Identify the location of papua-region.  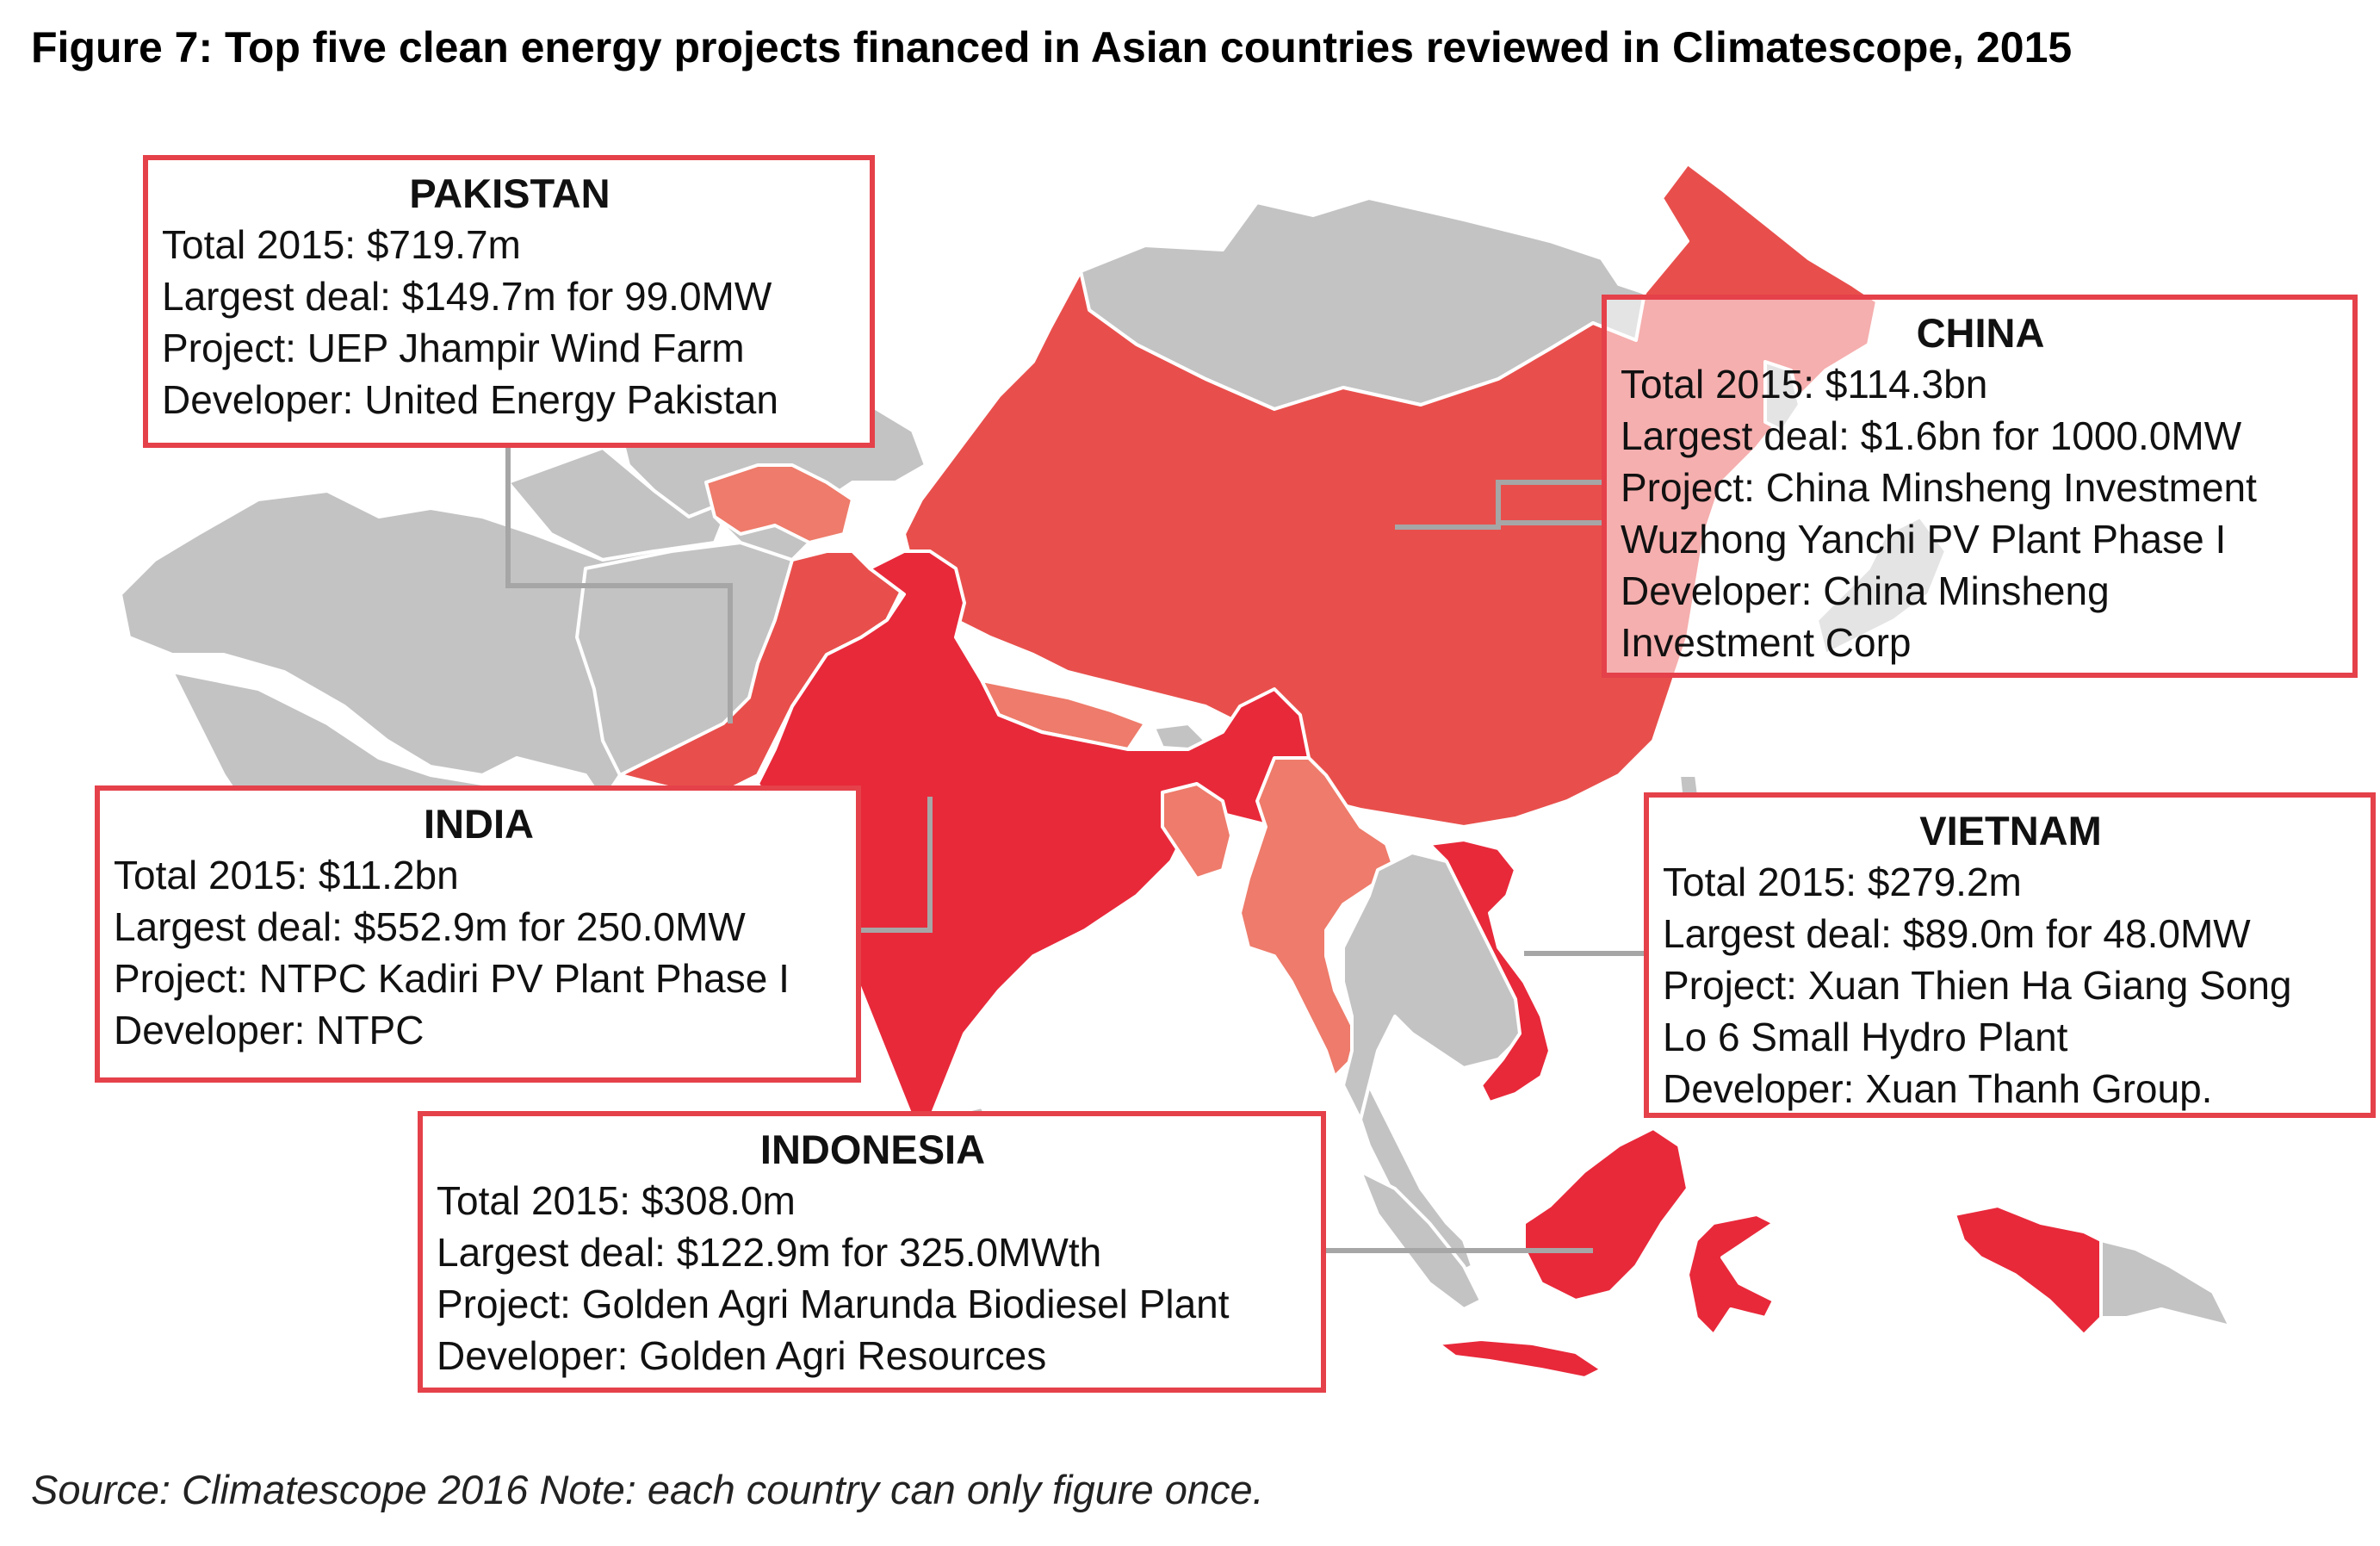
(2028, 1270).